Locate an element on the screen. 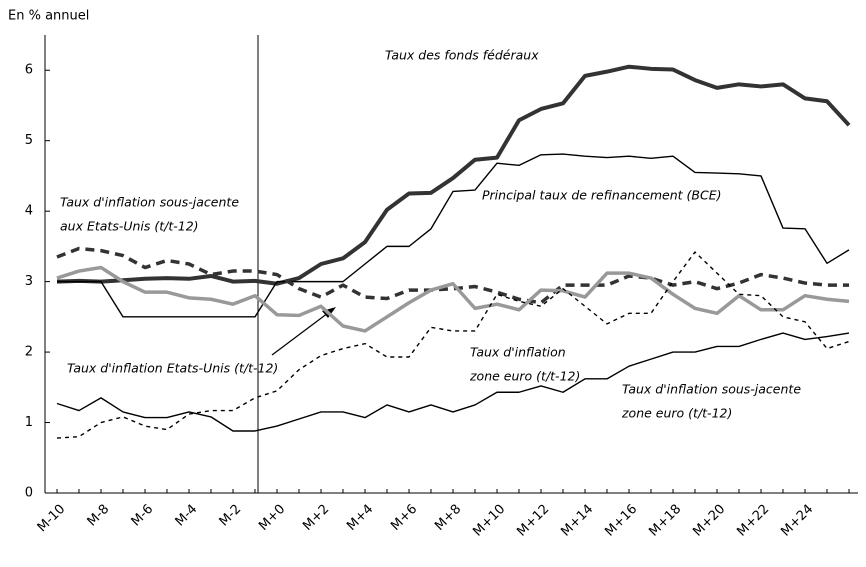 The image size is (866, 567). x-tick-label: M-6 is located at coordinates (143, 516).